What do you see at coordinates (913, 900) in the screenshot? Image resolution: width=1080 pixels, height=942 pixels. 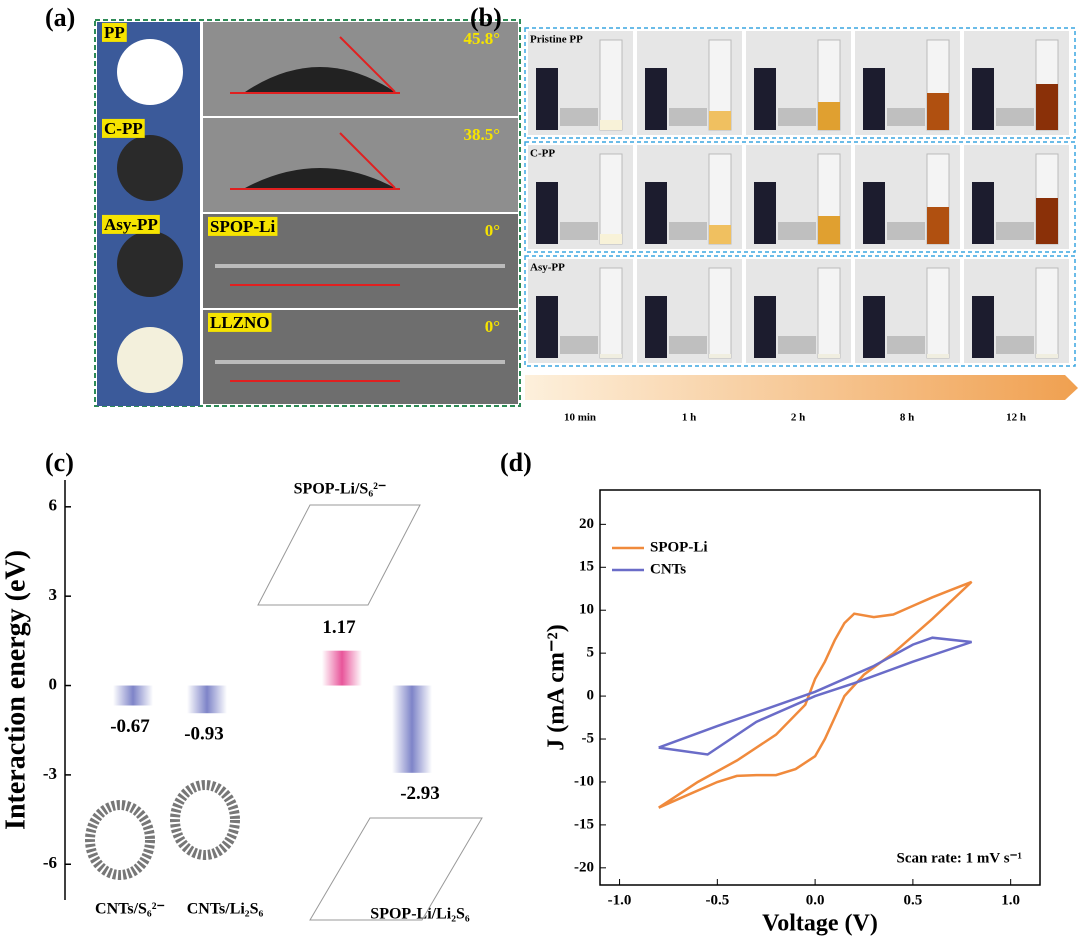 I see `x-tick-label: 0.5` at bounding box center [913, 900].